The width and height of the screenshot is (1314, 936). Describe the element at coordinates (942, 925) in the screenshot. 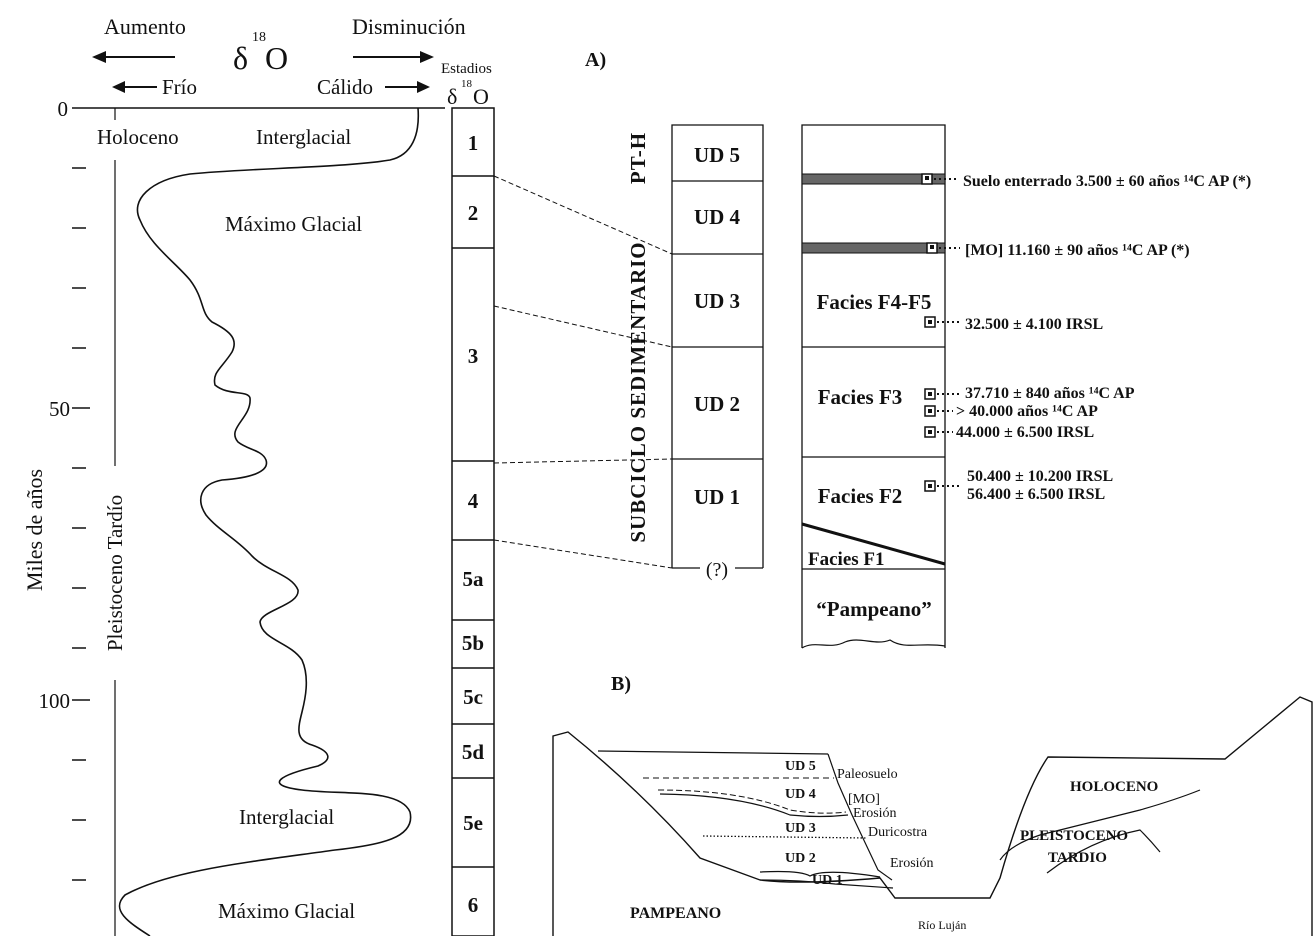

I see `rio-lujan-label: Río Luján` at that location.